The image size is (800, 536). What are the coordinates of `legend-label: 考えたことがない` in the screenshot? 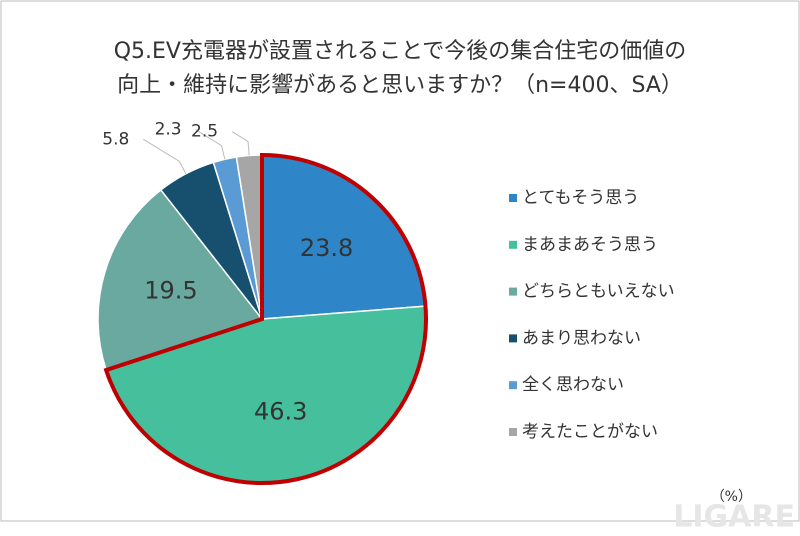 It's located at (590, 432).